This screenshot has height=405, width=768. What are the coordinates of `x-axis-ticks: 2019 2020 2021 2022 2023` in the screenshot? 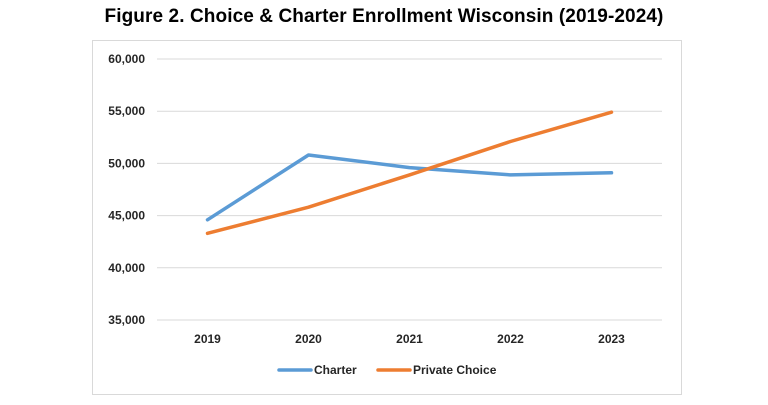 It's located at (409, 339).